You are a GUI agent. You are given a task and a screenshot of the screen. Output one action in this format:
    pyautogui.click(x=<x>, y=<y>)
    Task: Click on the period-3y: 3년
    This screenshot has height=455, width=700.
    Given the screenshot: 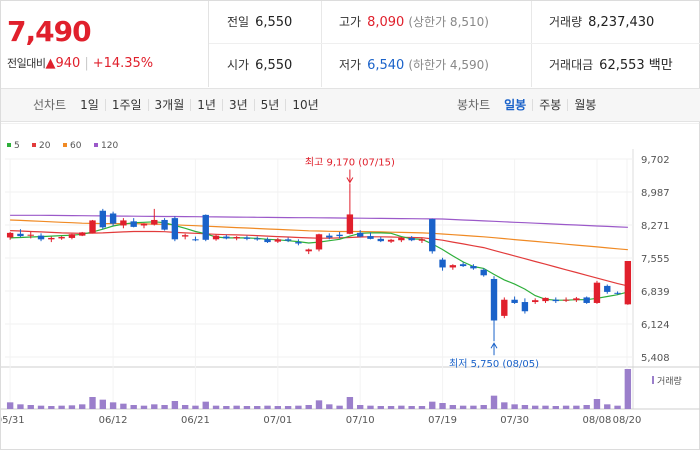 What is the action you would take?
    pyautogui.click(x=237, y=105)
    